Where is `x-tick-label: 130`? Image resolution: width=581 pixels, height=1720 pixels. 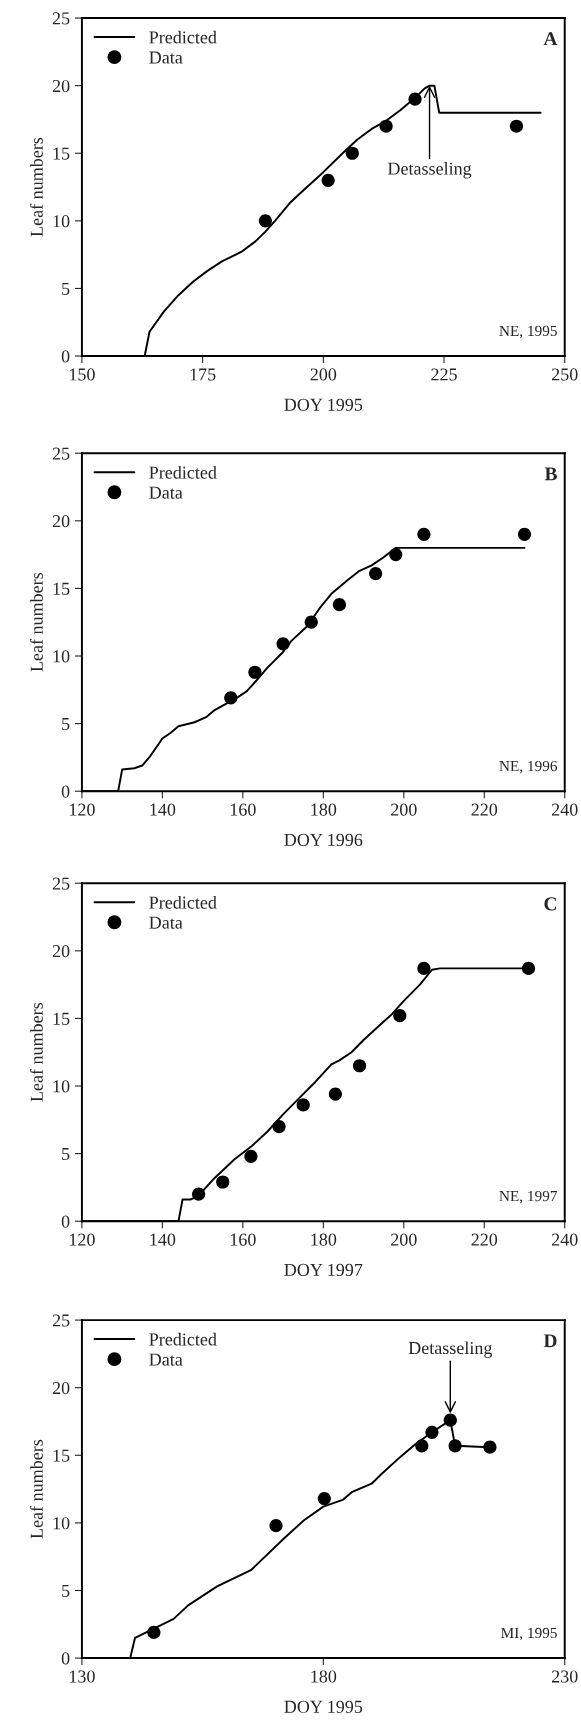 x-tick-label: 130 is located at coordinates (82, 1676).